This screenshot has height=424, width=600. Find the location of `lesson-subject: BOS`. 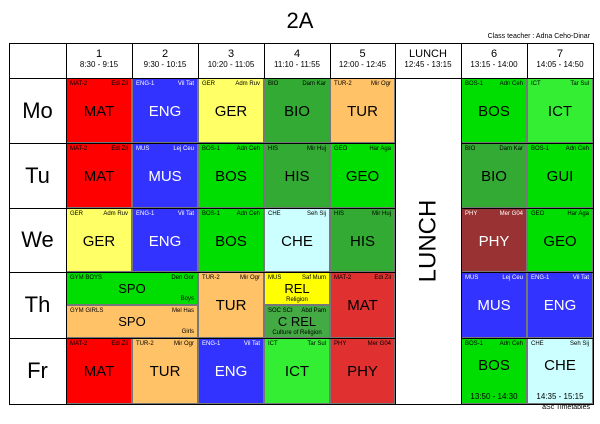

lesson-subject: BOS is located at coordinates (231, 176).